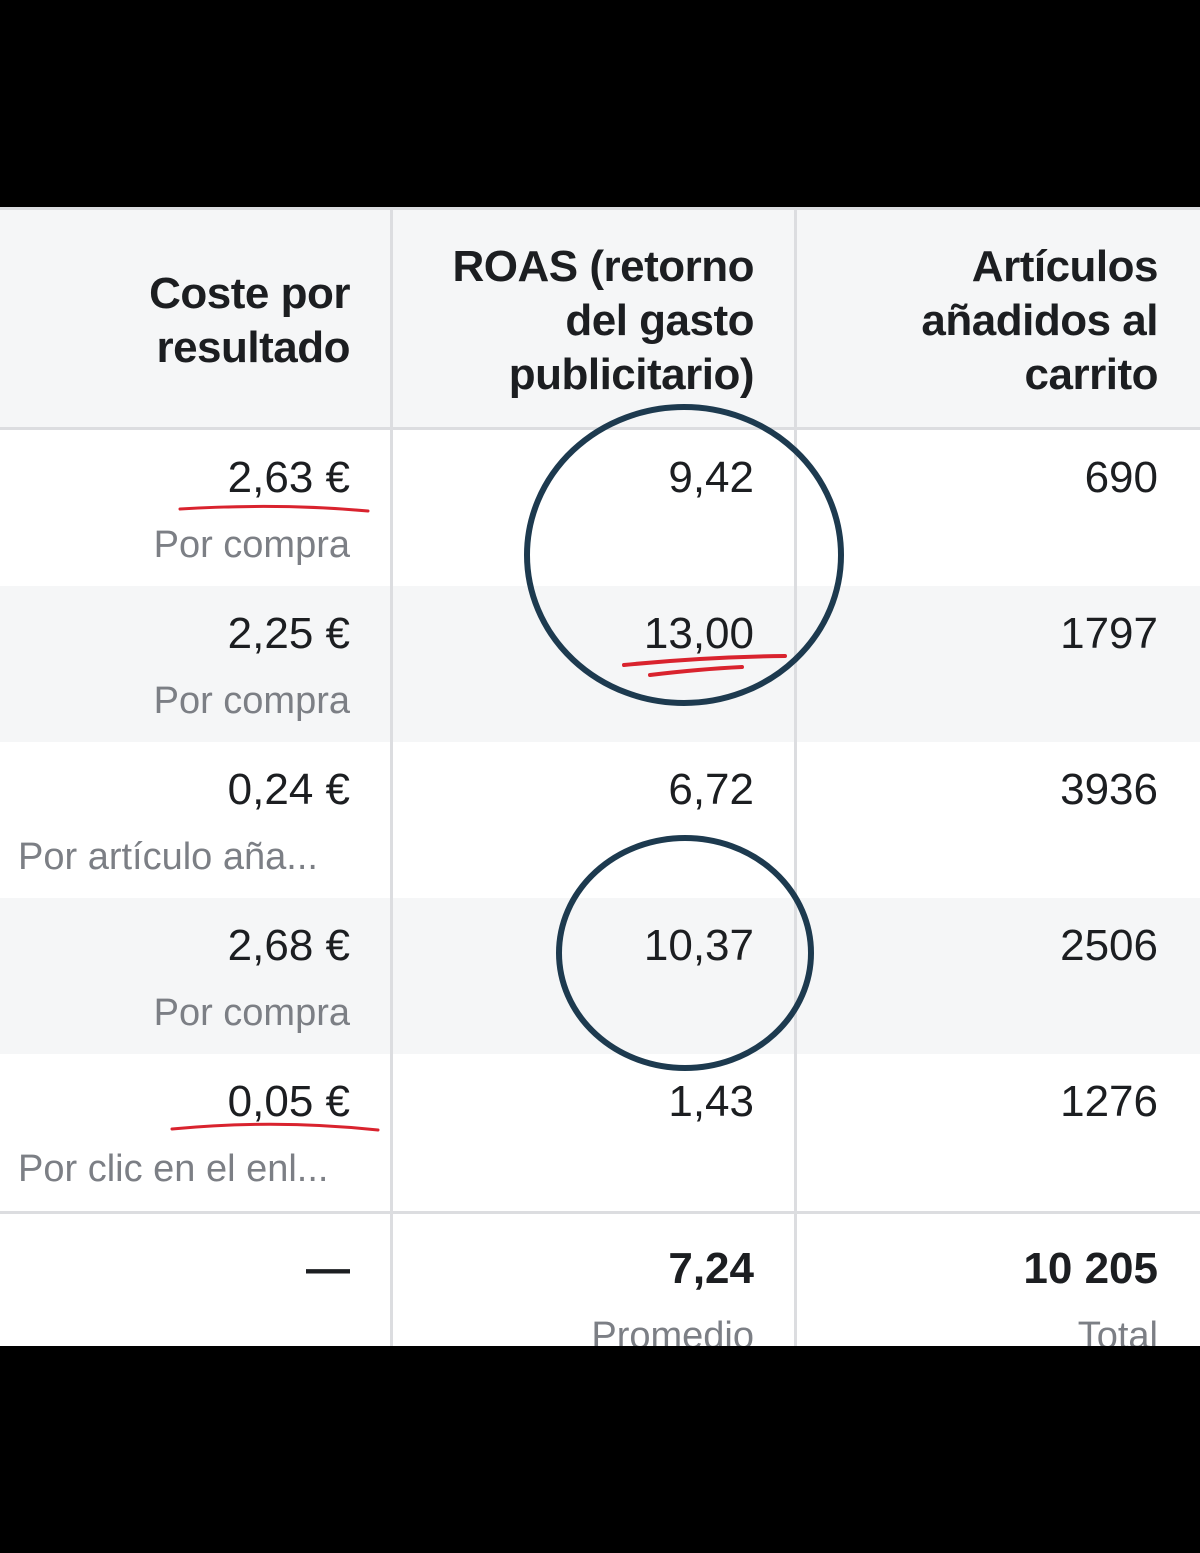 The height and width of the screenshot is (1553, 1200). I want to click on summary-cart-label: Total, so click(1117, 1330).